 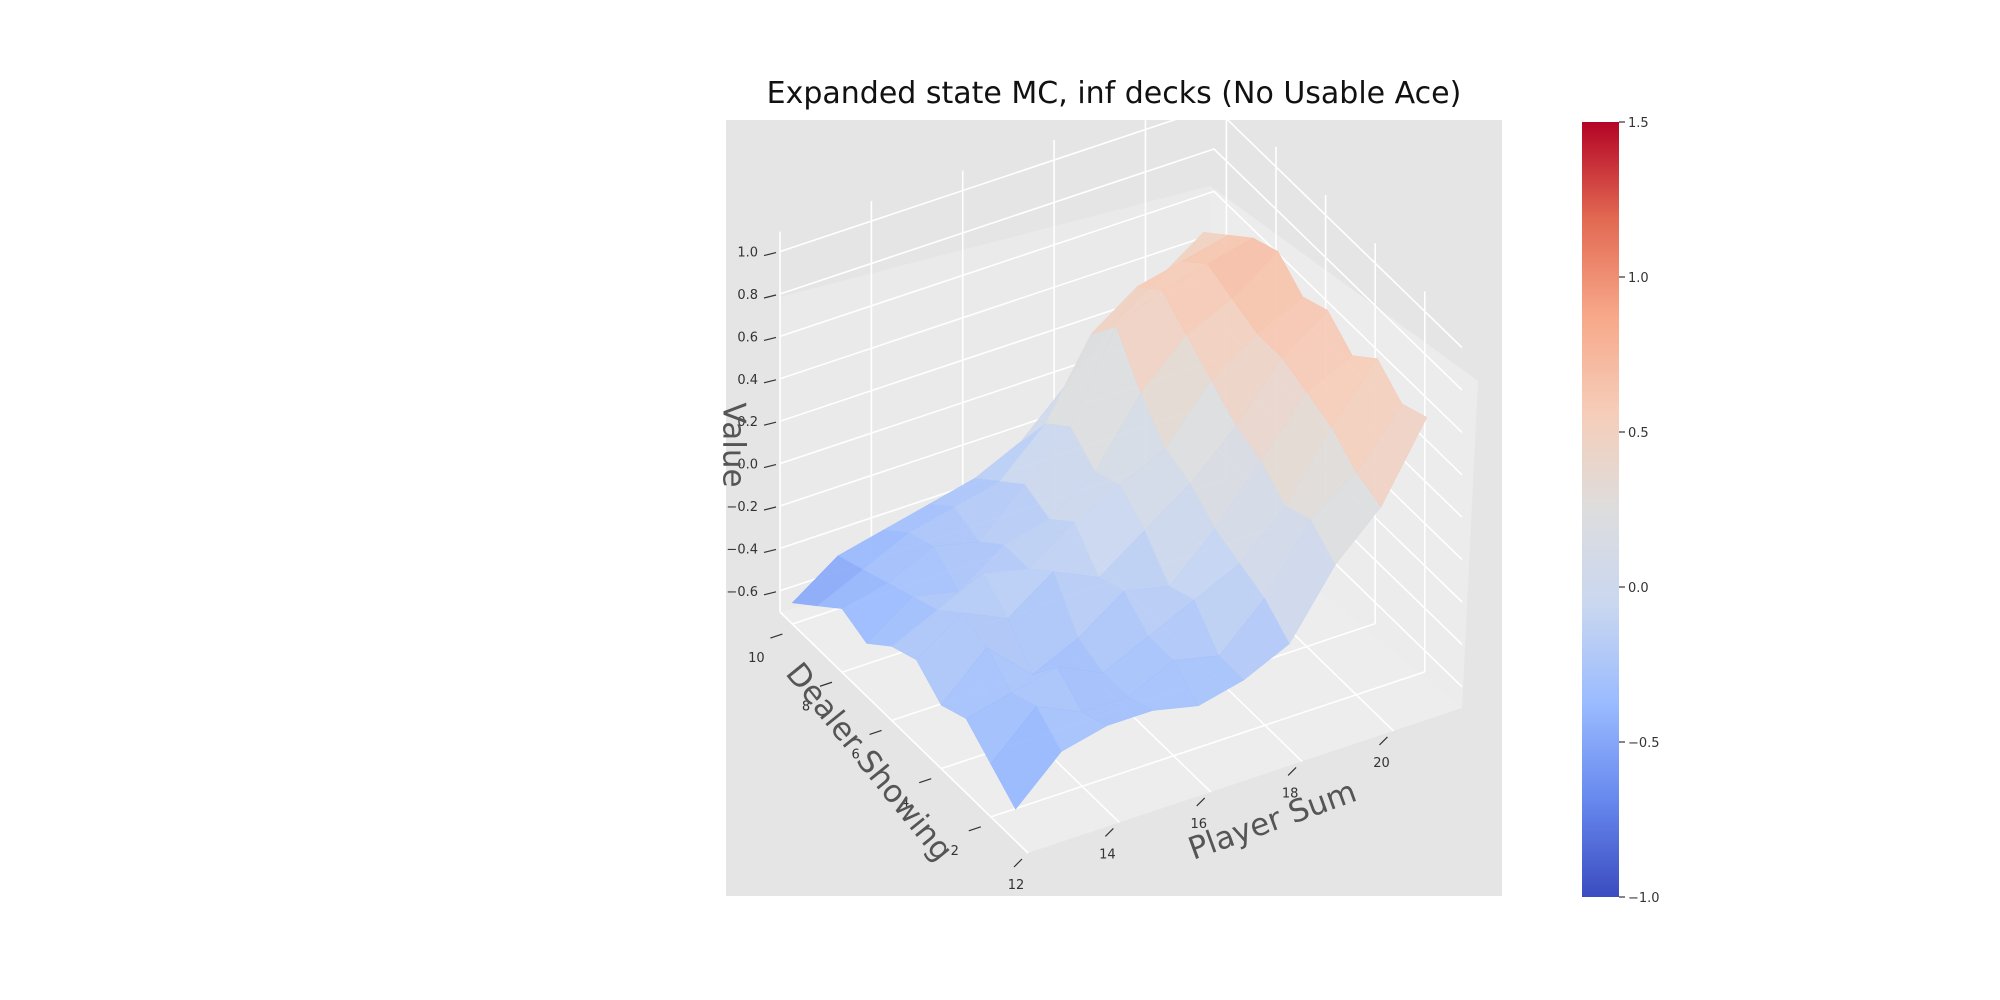 I want to click on colorbar-gradient, so click(x=1600, y=509).